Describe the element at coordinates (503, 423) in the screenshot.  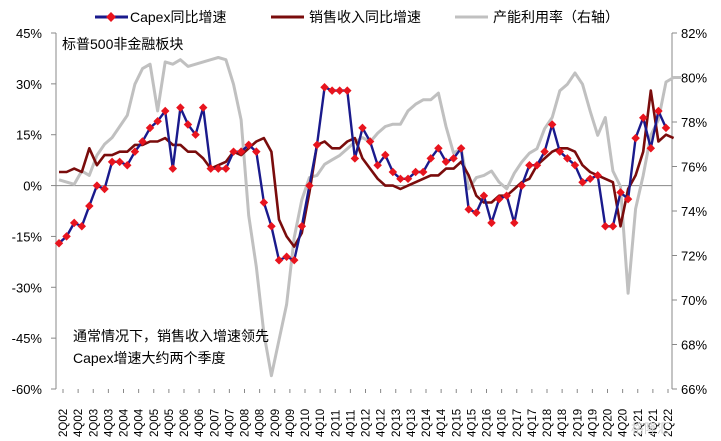
I see `x-tick-label: 4Q16` at that location.